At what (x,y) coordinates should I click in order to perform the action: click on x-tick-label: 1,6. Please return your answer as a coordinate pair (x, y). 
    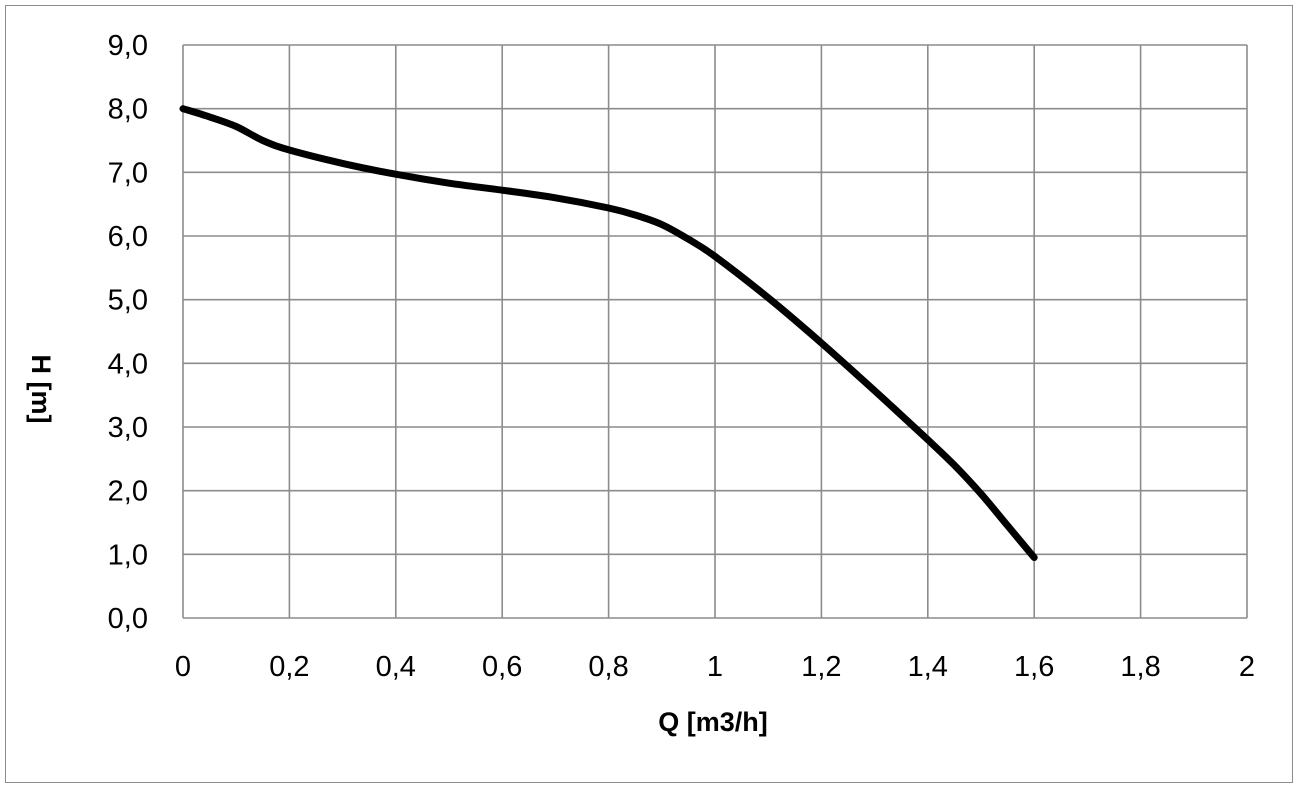
    Looking at the image, I should click on (1034, 667).